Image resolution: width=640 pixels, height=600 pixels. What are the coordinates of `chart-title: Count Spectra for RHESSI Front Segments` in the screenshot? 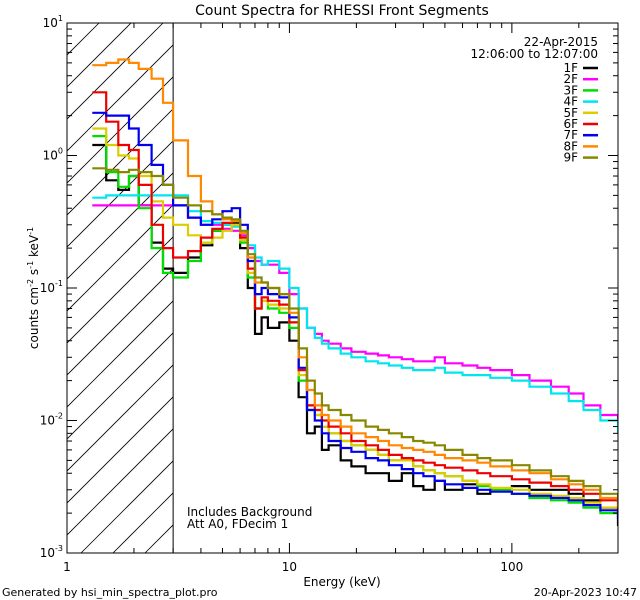 It's located at (342, 11).